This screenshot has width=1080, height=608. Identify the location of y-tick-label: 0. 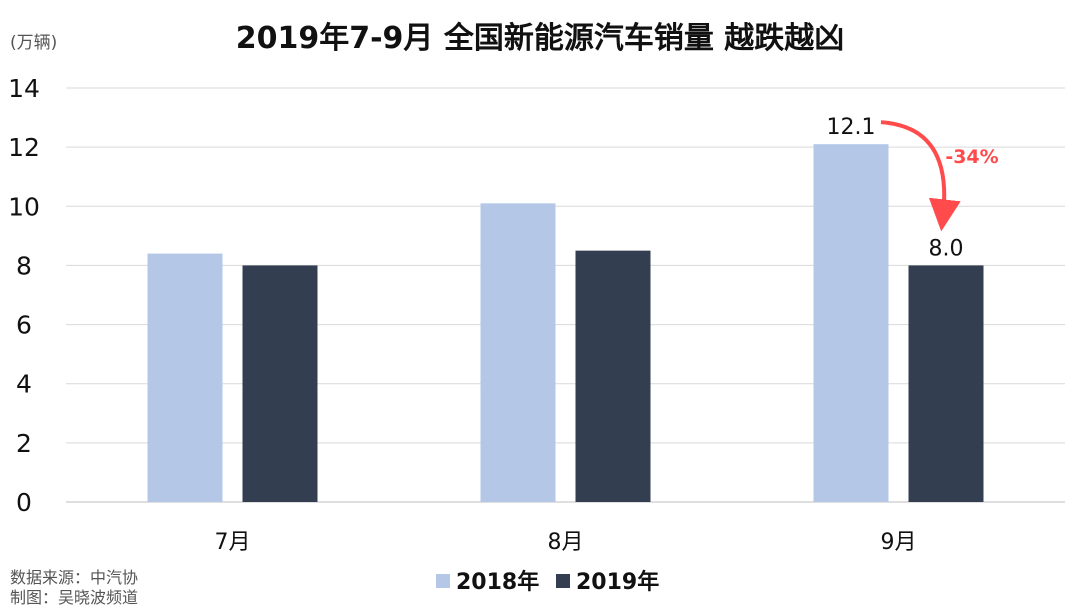
(24, 502).